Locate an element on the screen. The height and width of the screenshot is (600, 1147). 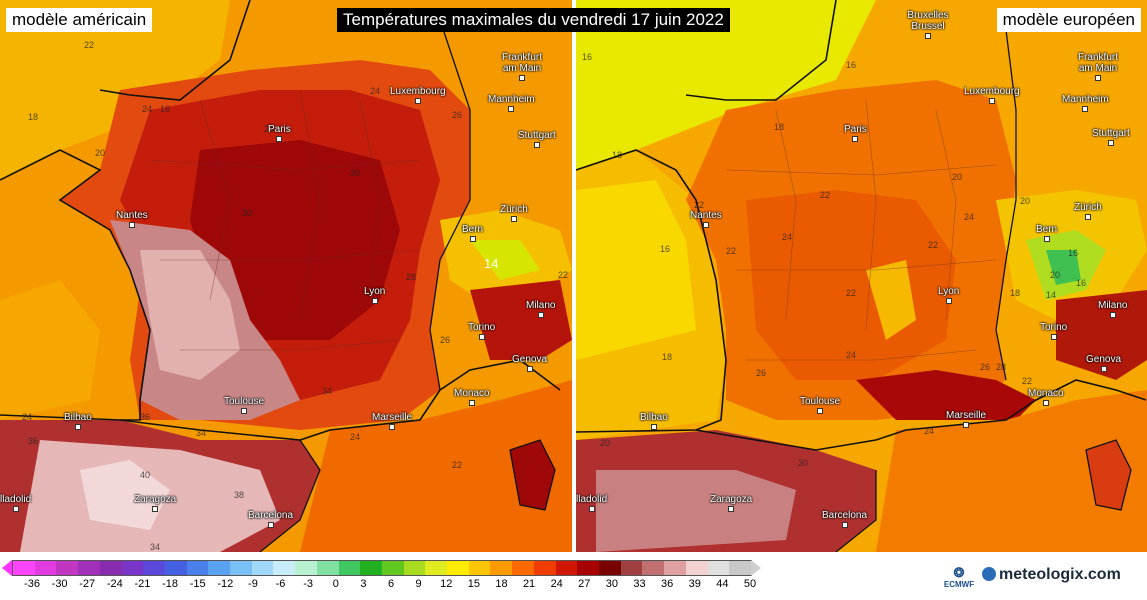
legend-tick-label: 39 is located at coordinates (694, 584).